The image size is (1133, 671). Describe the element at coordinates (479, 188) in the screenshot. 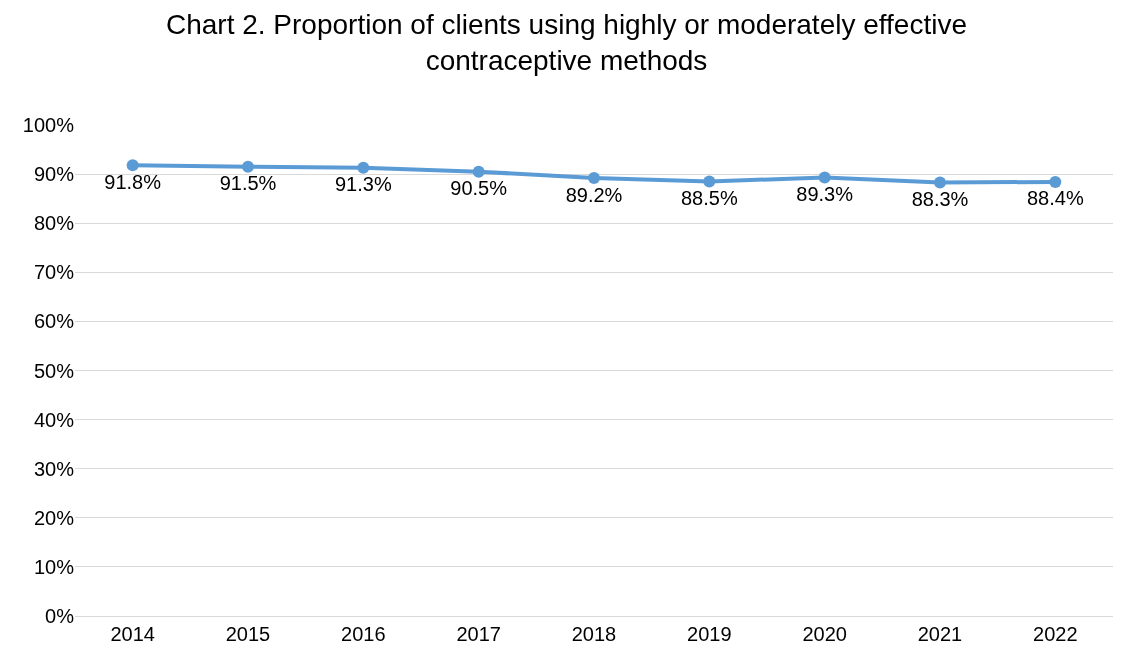

I see `data-label: 90.5%` at that location.